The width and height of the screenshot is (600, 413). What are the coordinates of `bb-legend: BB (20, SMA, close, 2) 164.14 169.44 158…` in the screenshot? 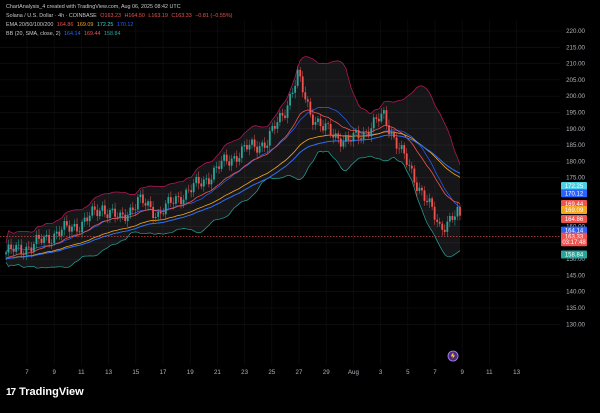 It's located at (120, 34).